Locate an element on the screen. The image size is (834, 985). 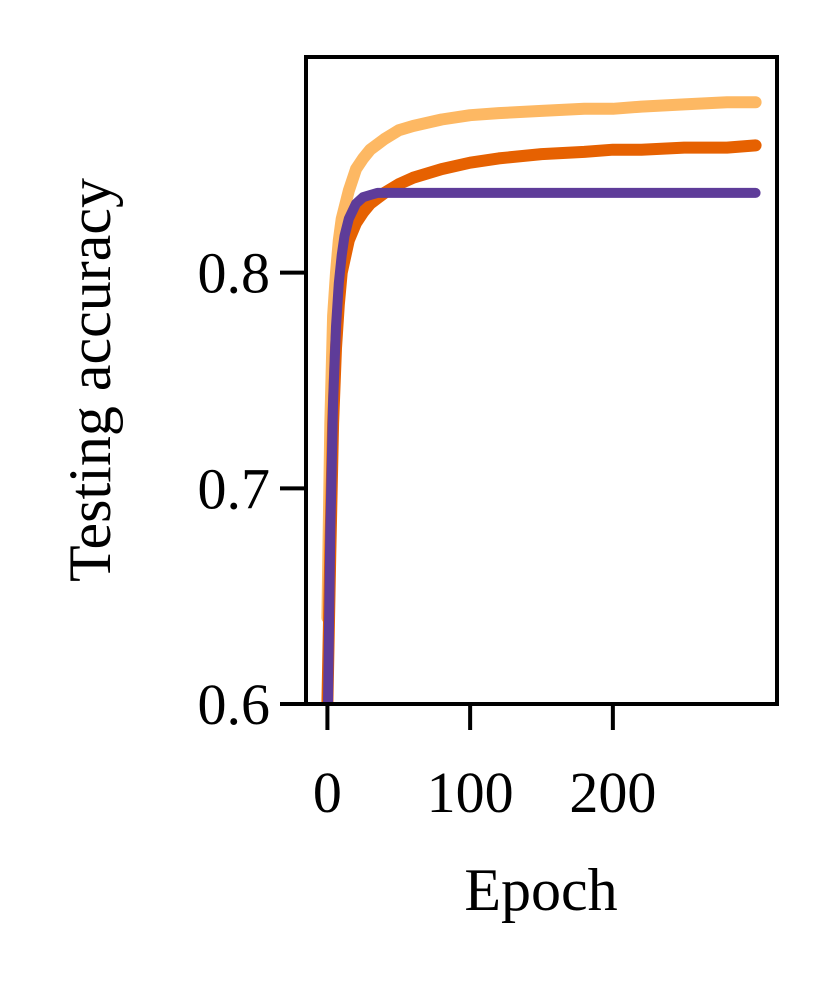
y-tick-label: 0.6 is located at coordinates (234, 704).